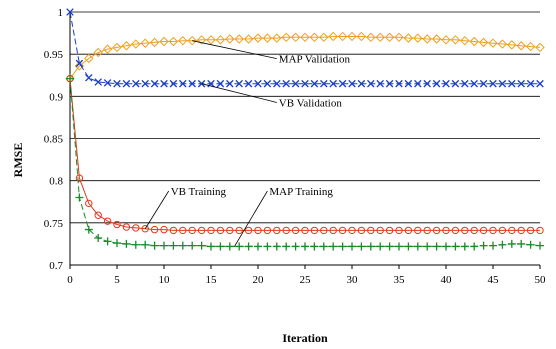 The width and height of the screenshot is (556, 349). Describe the element at coordinates (494, 280) in the screenshot. I see `x-tick-label: 45` at that location.